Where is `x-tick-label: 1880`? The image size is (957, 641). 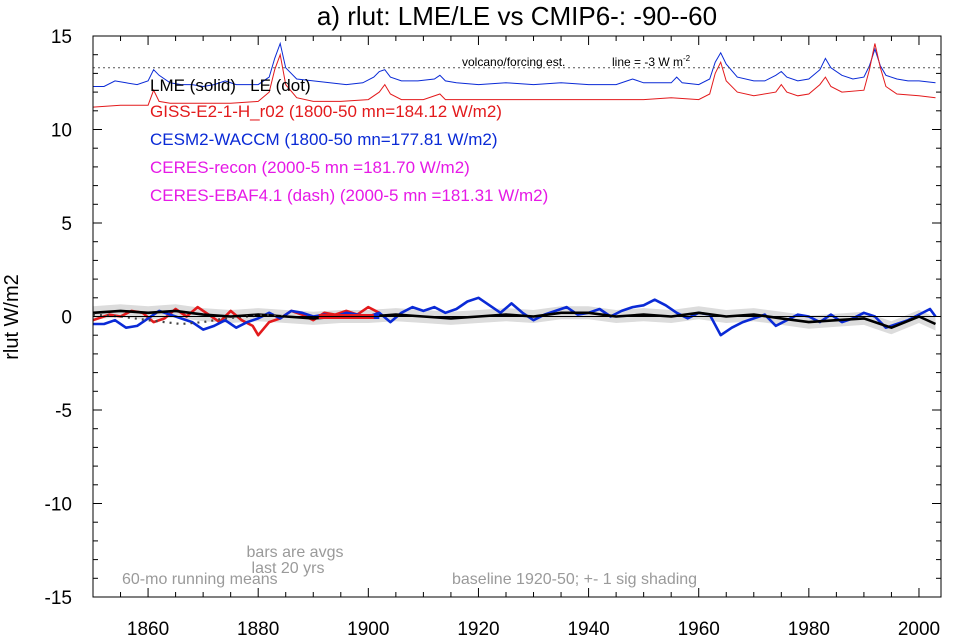
x-tick-label: 1880 is located at coordinates (258, 629).